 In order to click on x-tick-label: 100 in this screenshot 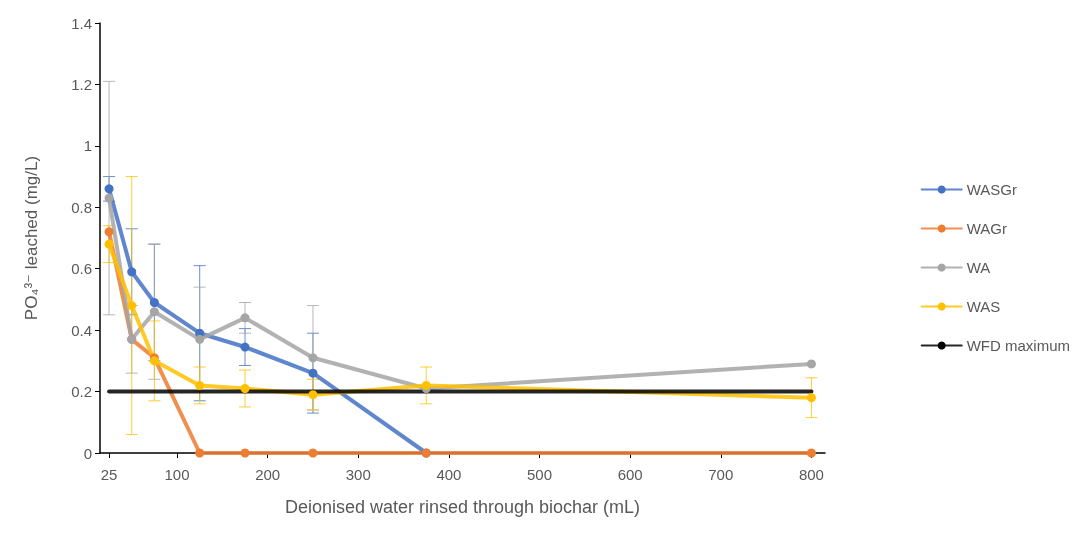, I will do `click(177, 474)`.